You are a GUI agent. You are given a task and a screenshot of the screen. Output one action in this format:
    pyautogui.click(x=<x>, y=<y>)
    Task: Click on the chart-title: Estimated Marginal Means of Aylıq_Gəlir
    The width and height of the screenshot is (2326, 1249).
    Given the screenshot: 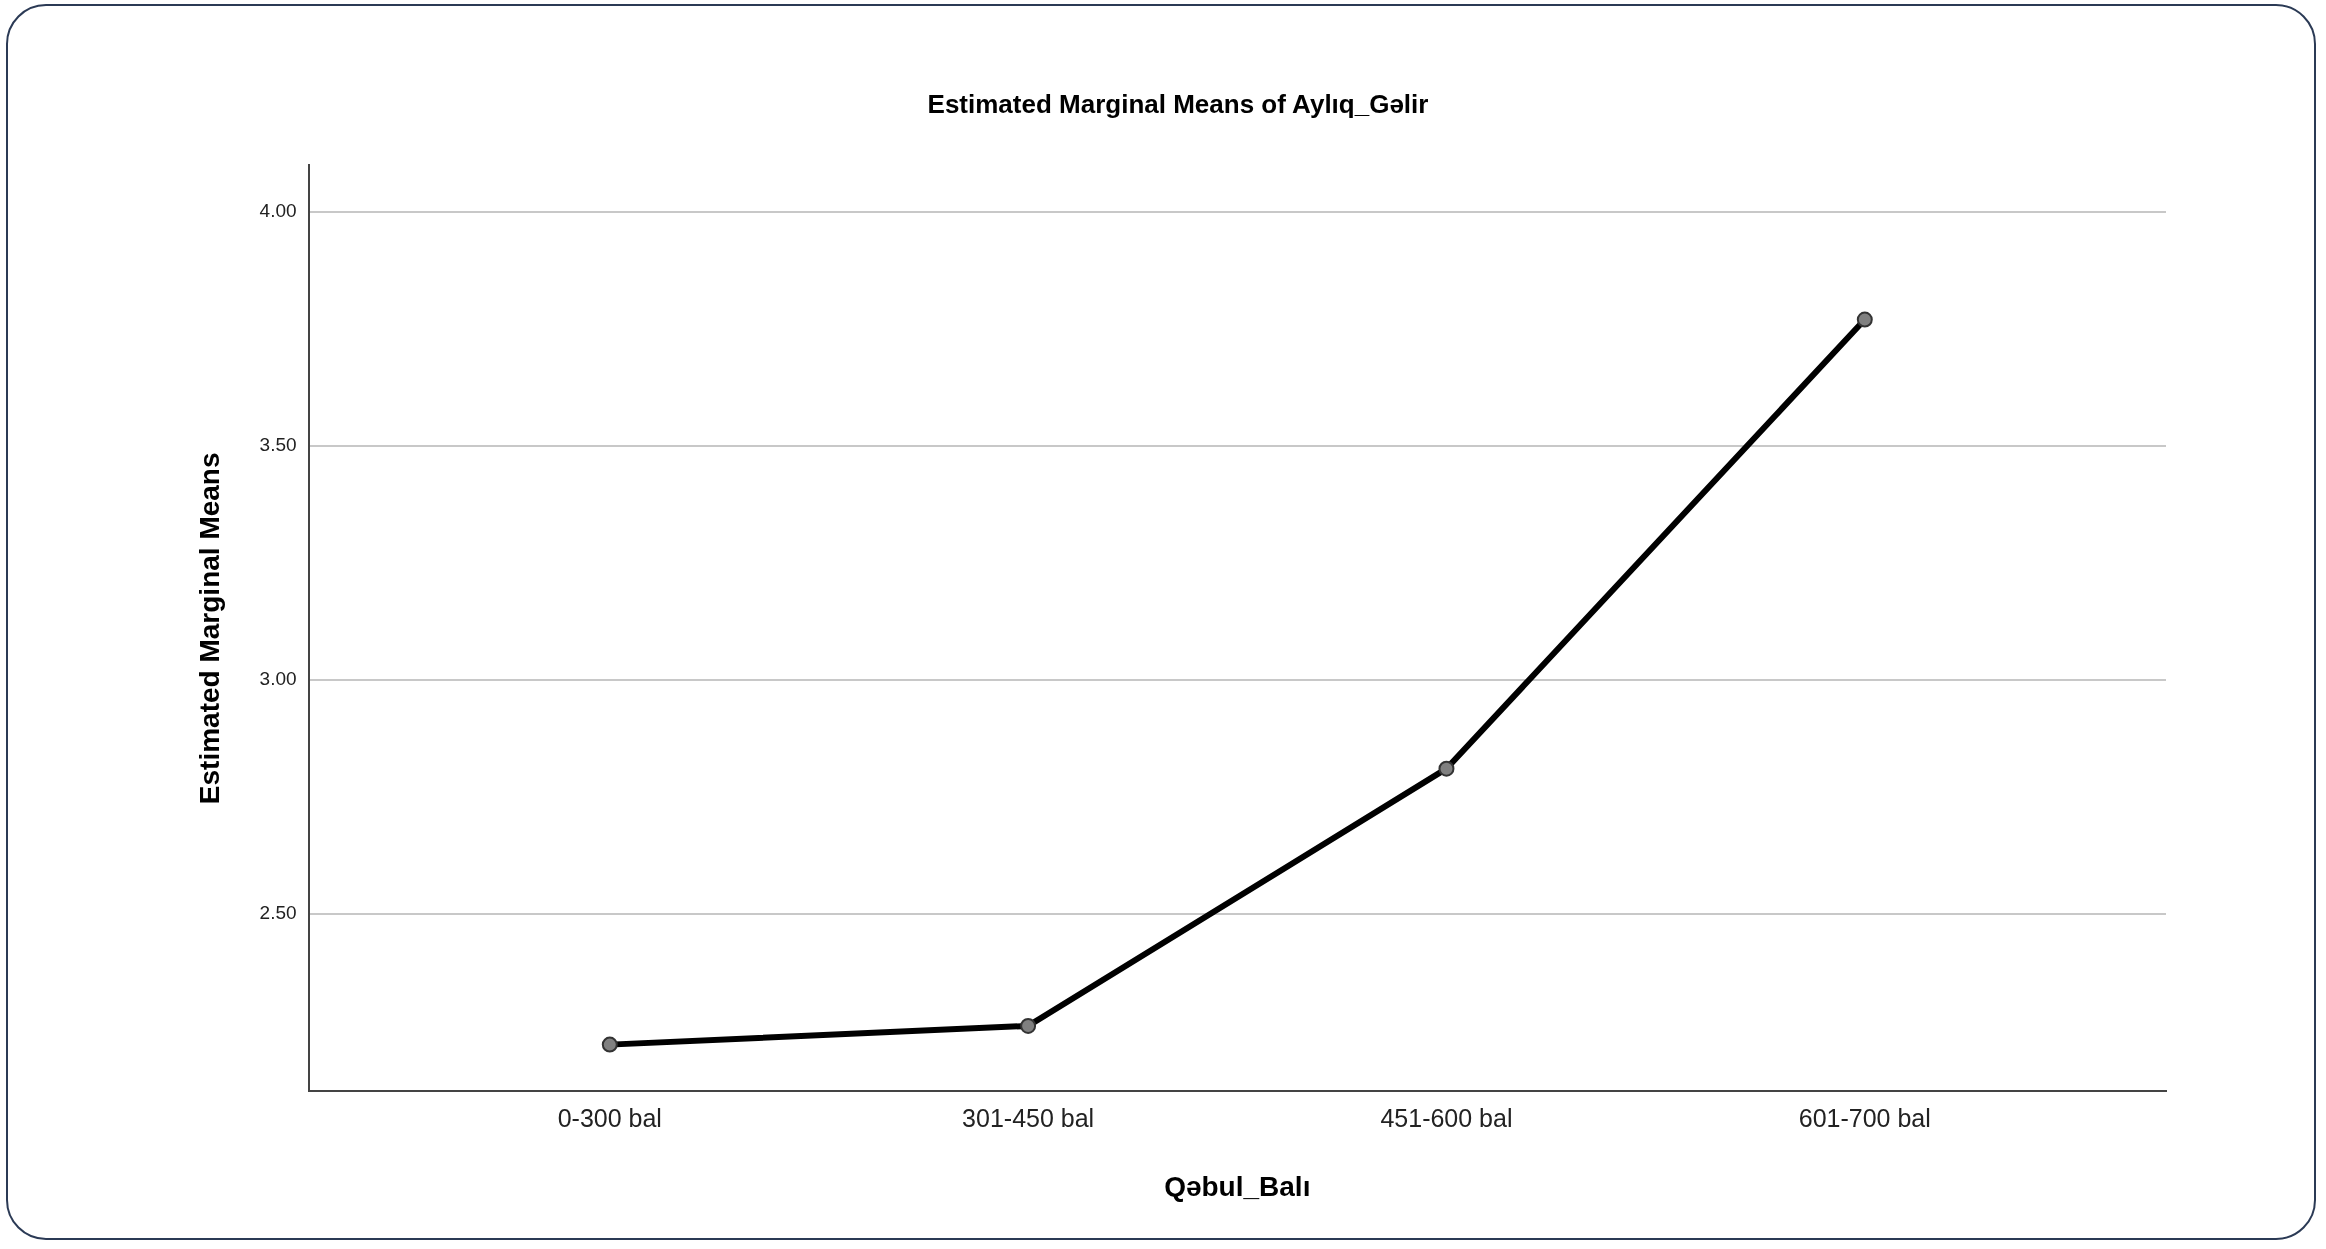 What is the action you would take?
    pyautogui.click(x=1178, y=103)
    